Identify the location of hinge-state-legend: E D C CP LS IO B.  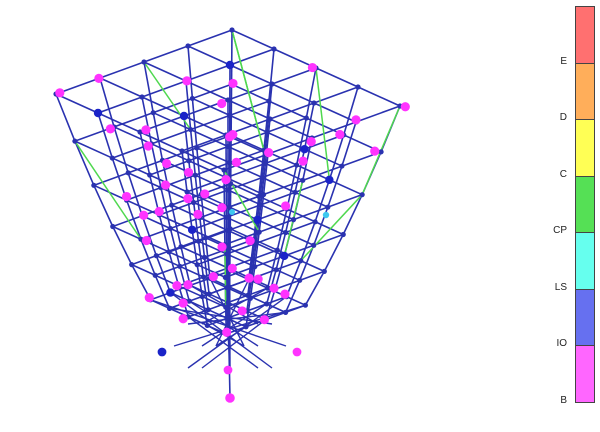
(575, 206).